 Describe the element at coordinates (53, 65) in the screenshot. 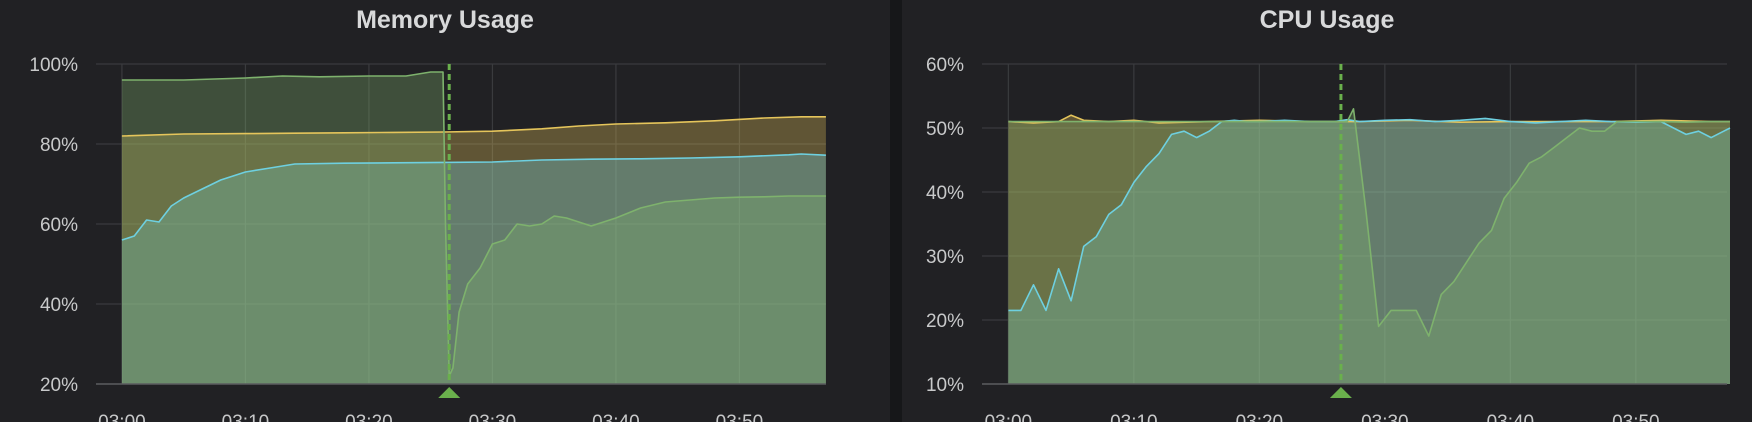

I see `memory-y-tick-label: 100%` at that location.